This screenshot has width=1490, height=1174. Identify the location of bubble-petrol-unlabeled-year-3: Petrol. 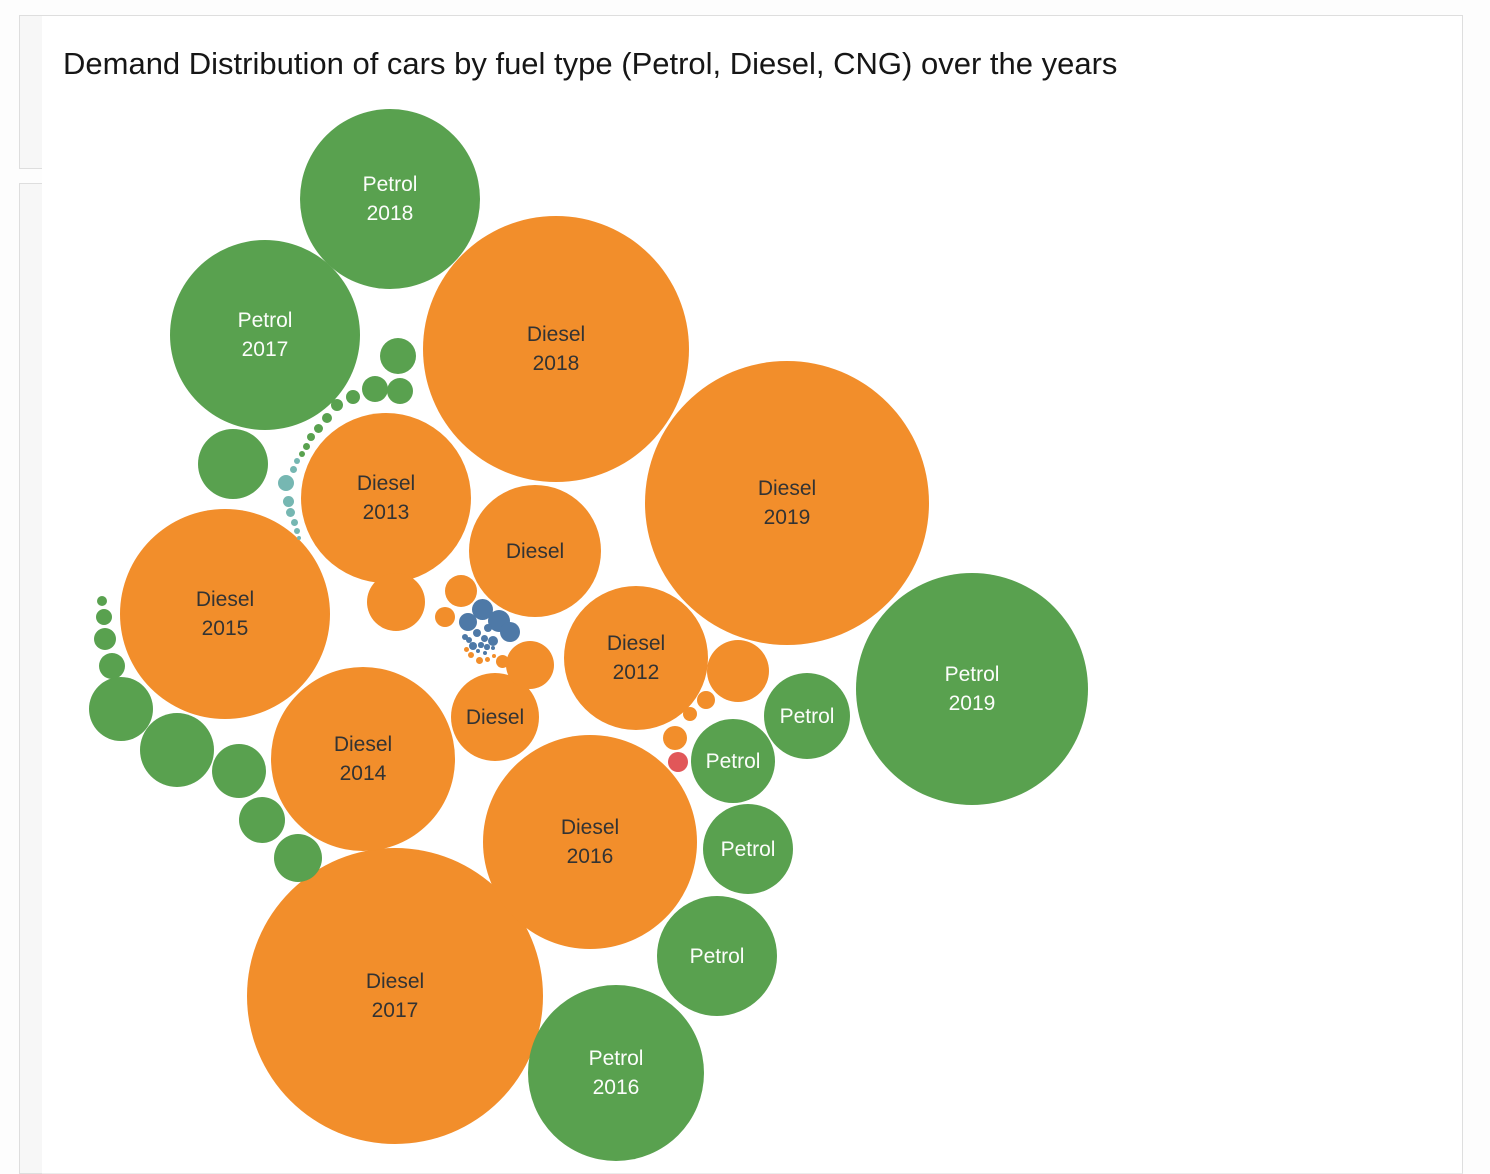
(748, 849).